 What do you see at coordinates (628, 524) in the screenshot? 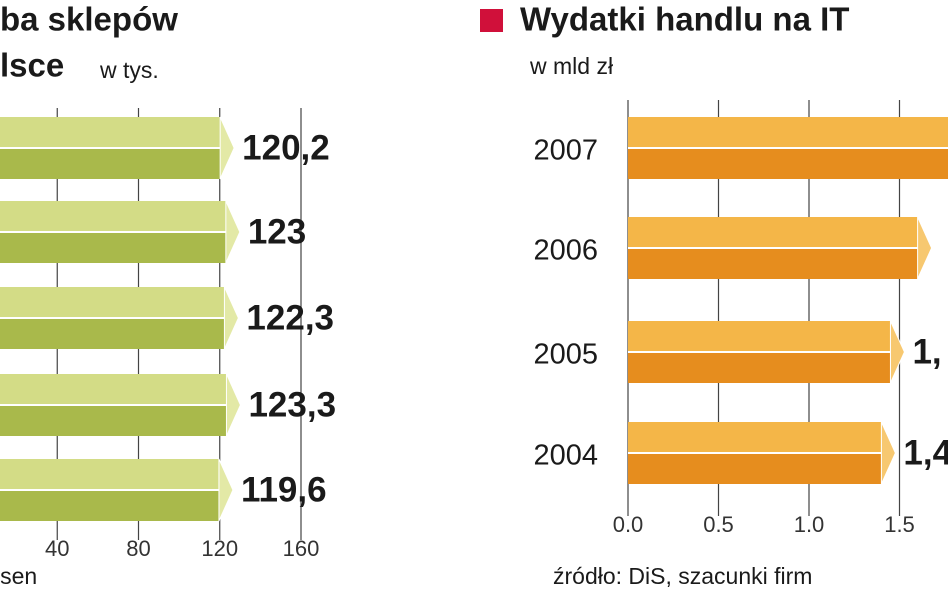
I see `x-tick-label: 0.0` at bounding box center [628, 524].